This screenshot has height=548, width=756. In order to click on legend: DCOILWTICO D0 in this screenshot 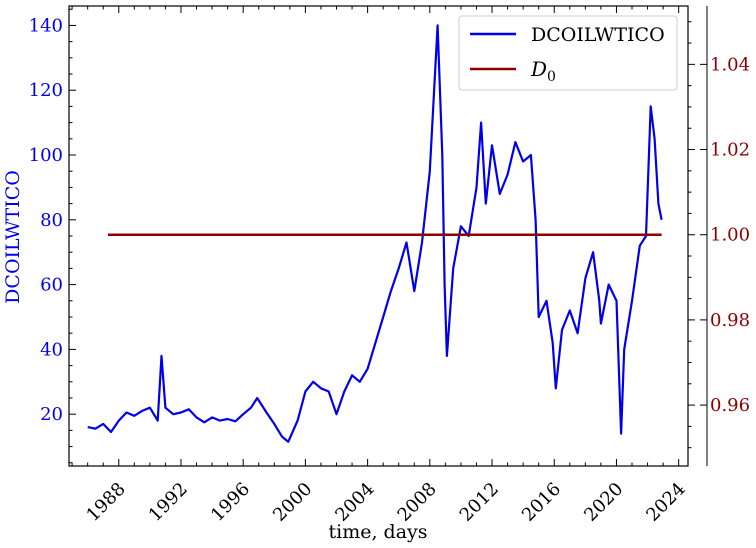, I will do `click(568, 53)`.